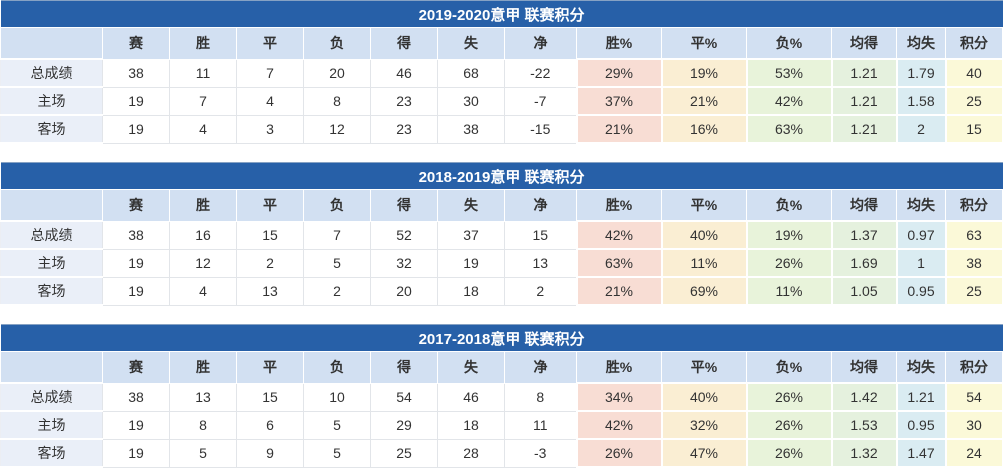 This screenshot has width=1003, height=468. What do you see at coordinates (51, 291) in the screenshot?
I see `row-label: 客场` at bounding box center [51, 291].